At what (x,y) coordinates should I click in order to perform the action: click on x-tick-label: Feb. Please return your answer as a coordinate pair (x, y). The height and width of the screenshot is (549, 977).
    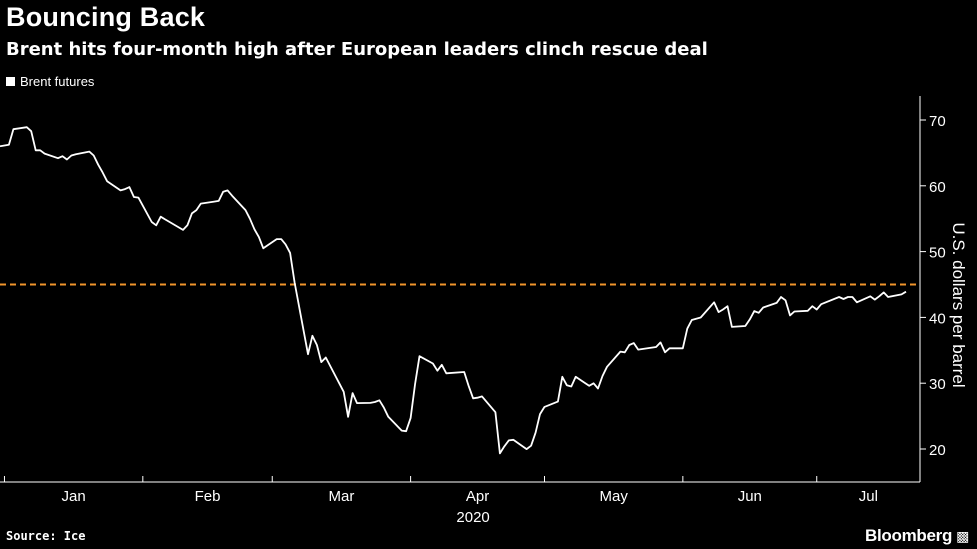
    Looking at the image, I should click on (208, 496).